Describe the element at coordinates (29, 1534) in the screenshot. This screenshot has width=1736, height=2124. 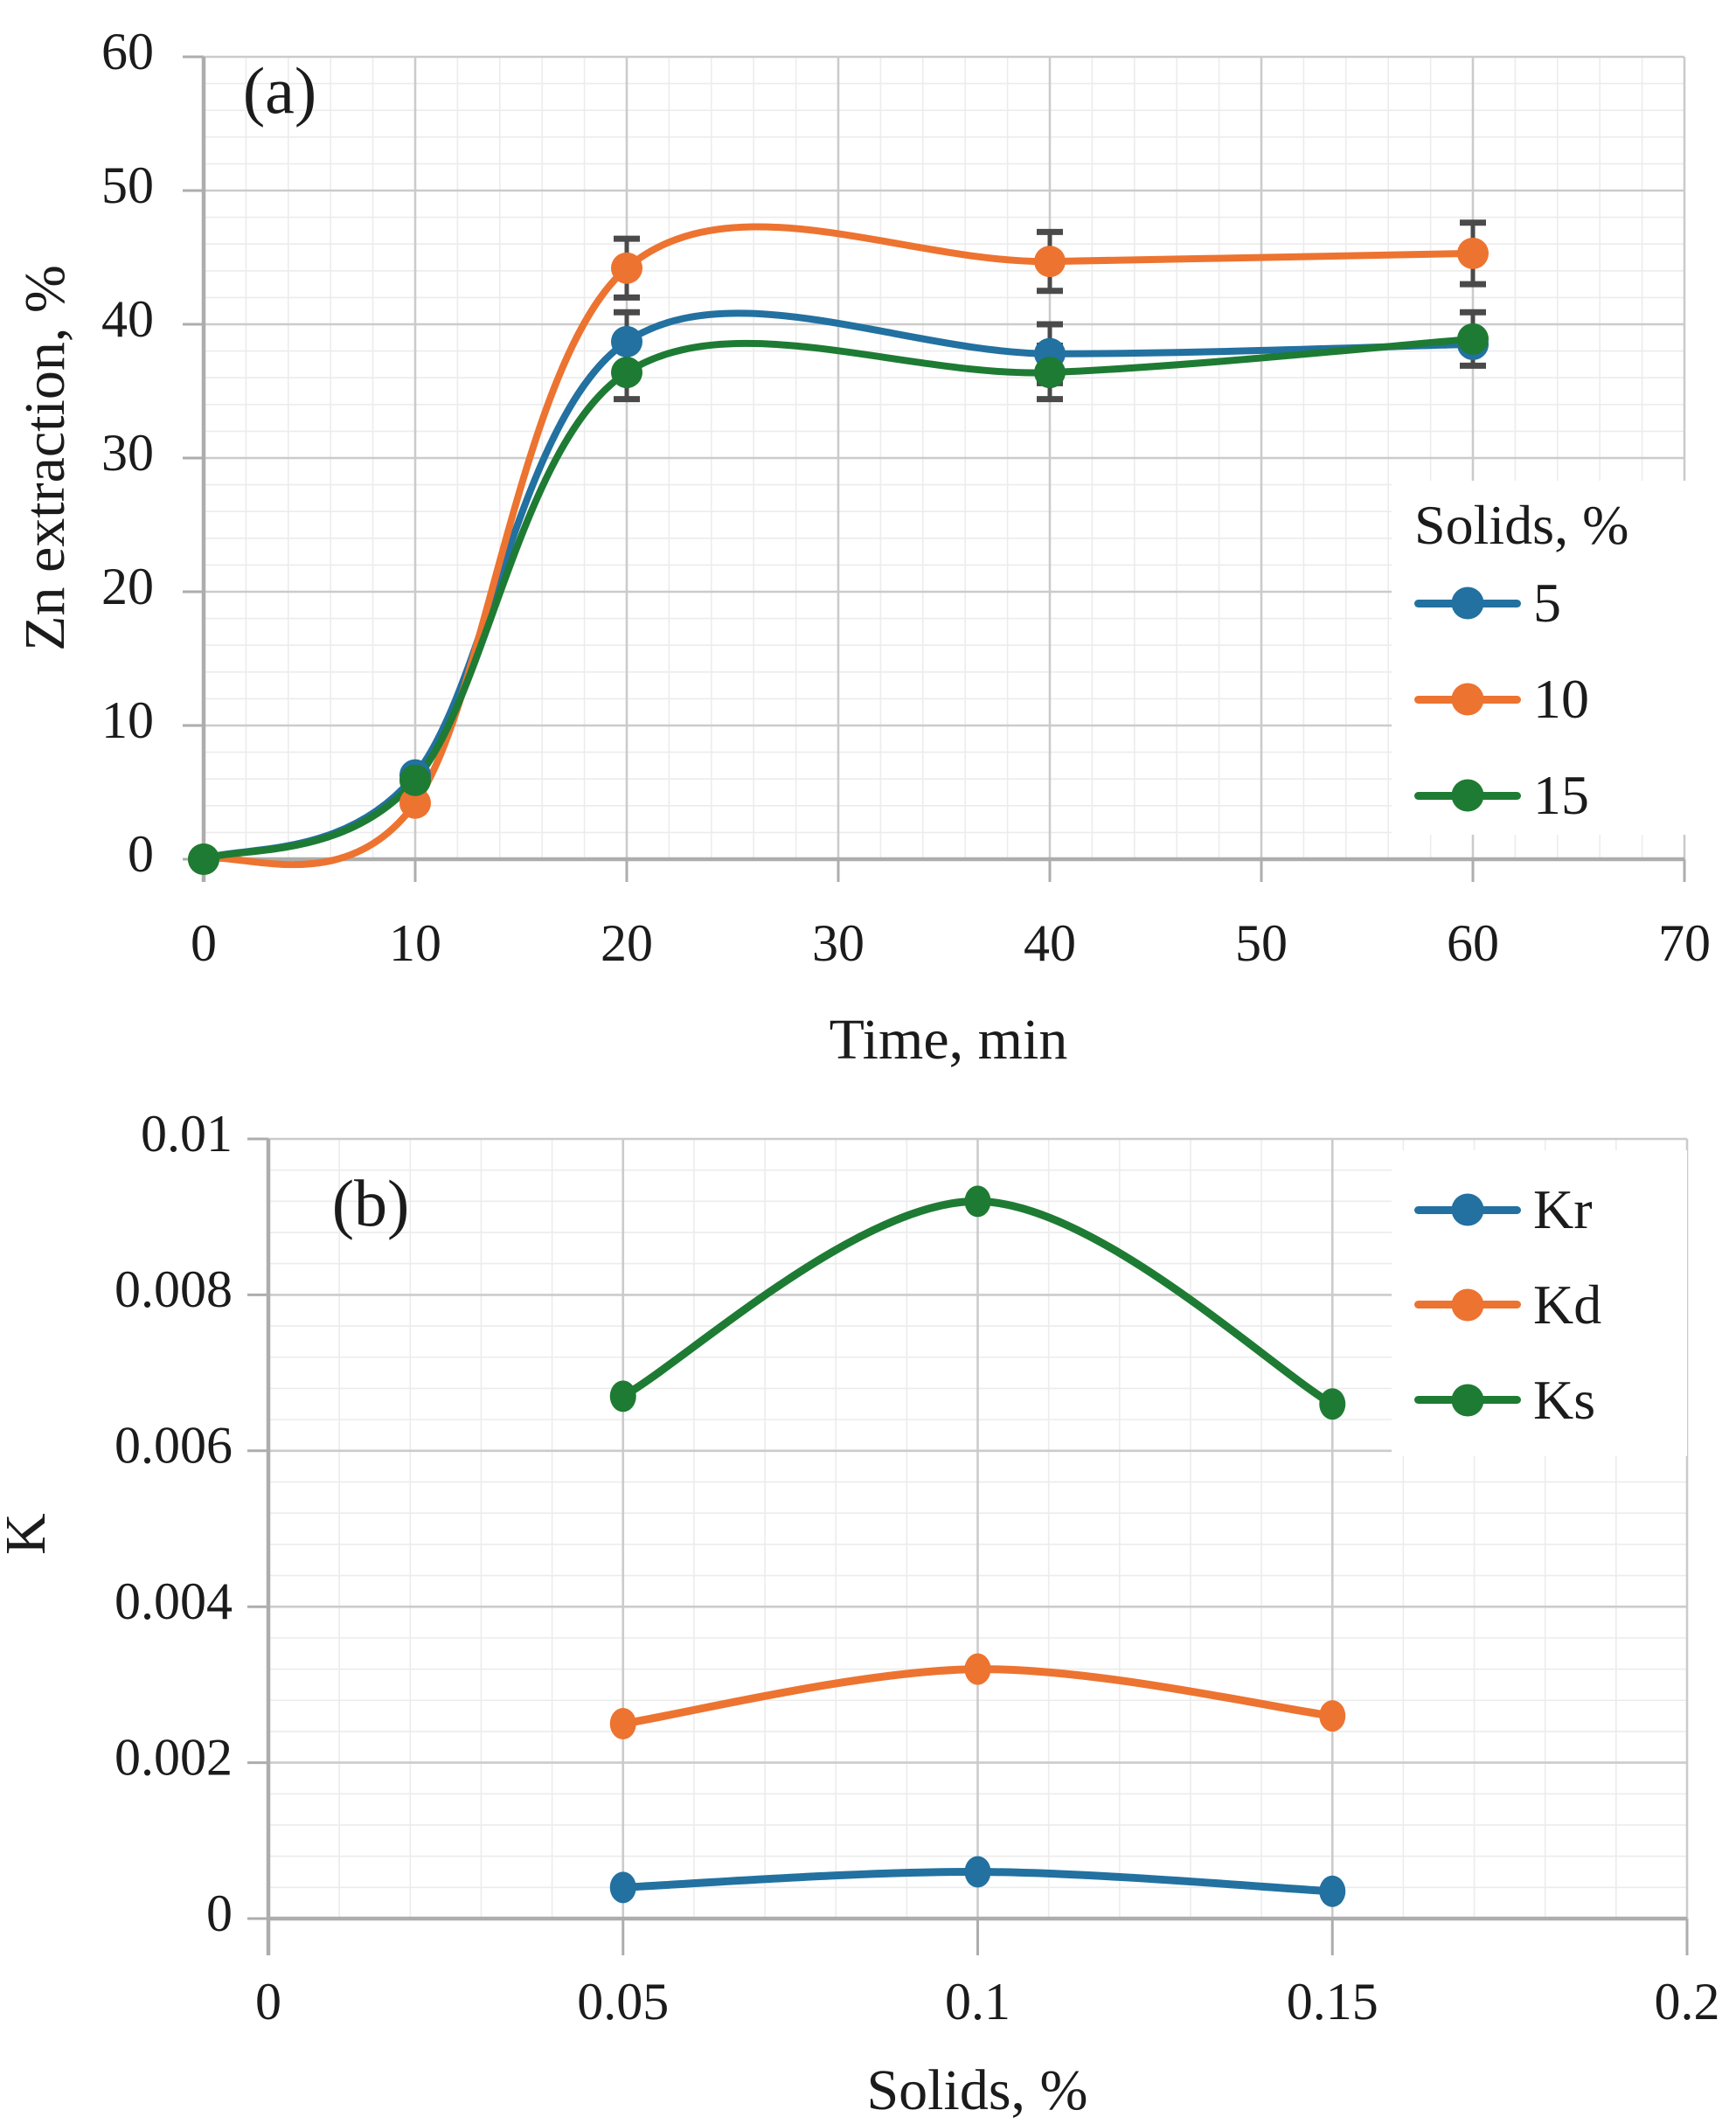
I see `panel-b-y-axis-title: K` at that location.